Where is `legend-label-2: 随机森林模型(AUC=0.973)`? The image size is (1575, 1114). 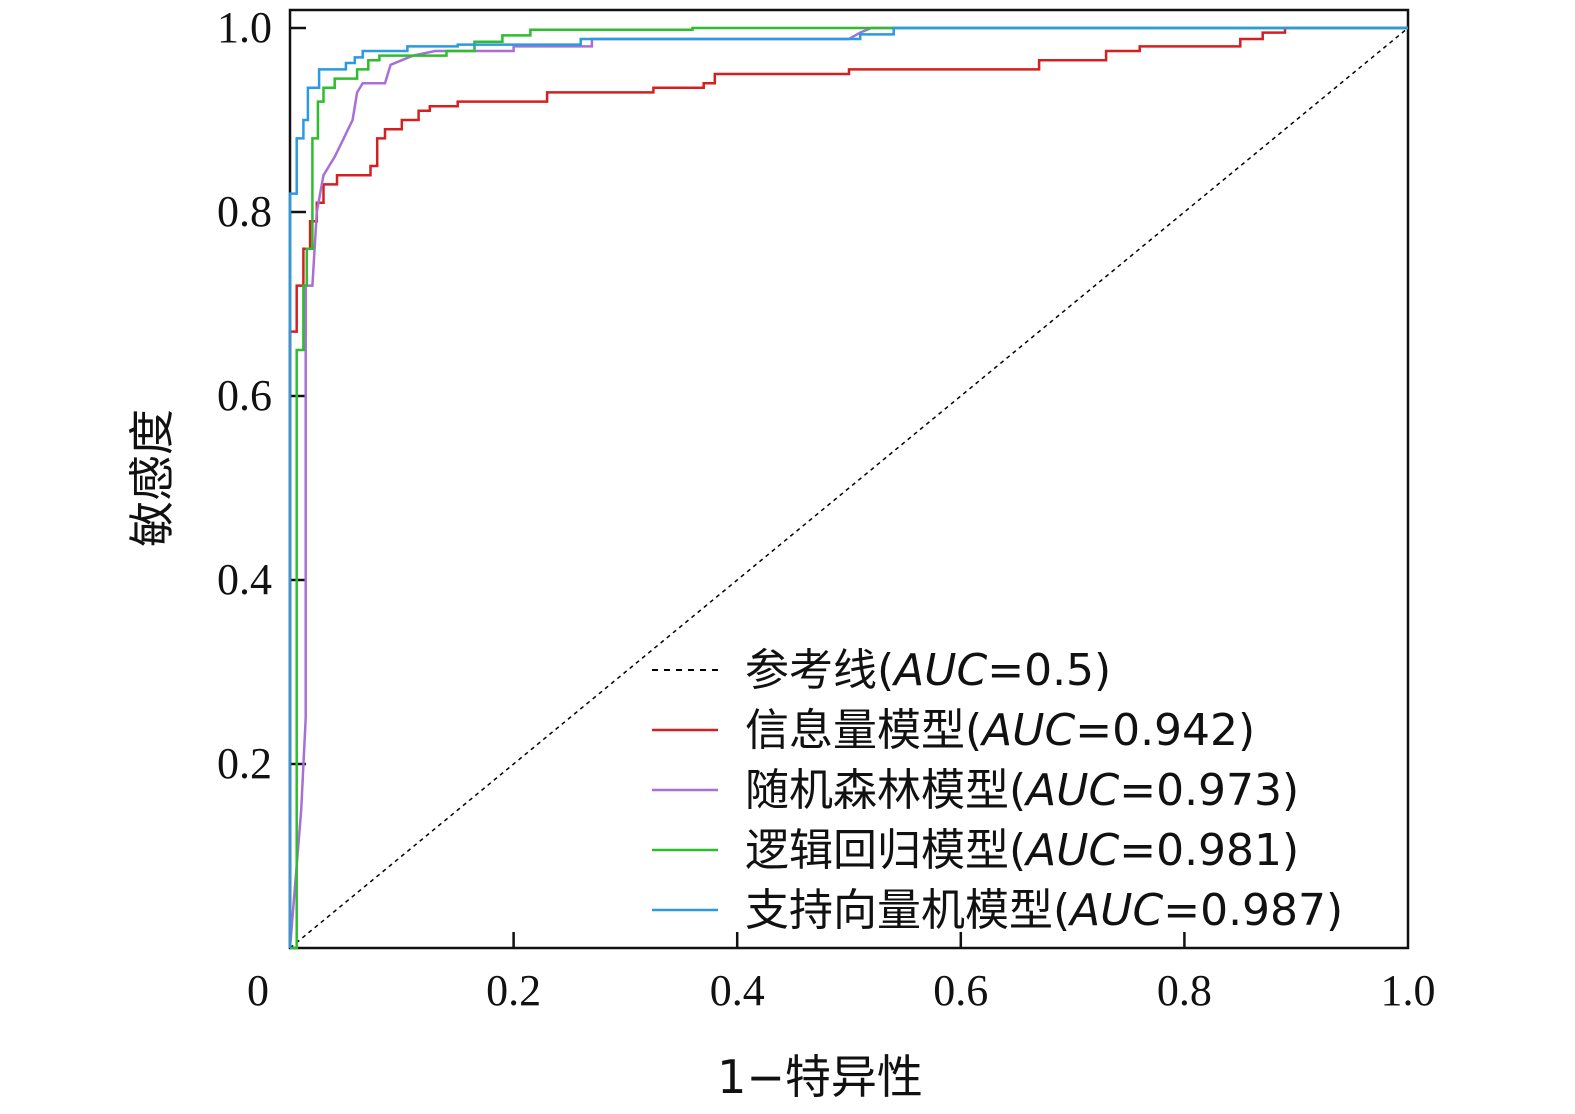
legend-label-2: 随机森林模型(AUC=0.973) is located at coordinates (1022, 790).